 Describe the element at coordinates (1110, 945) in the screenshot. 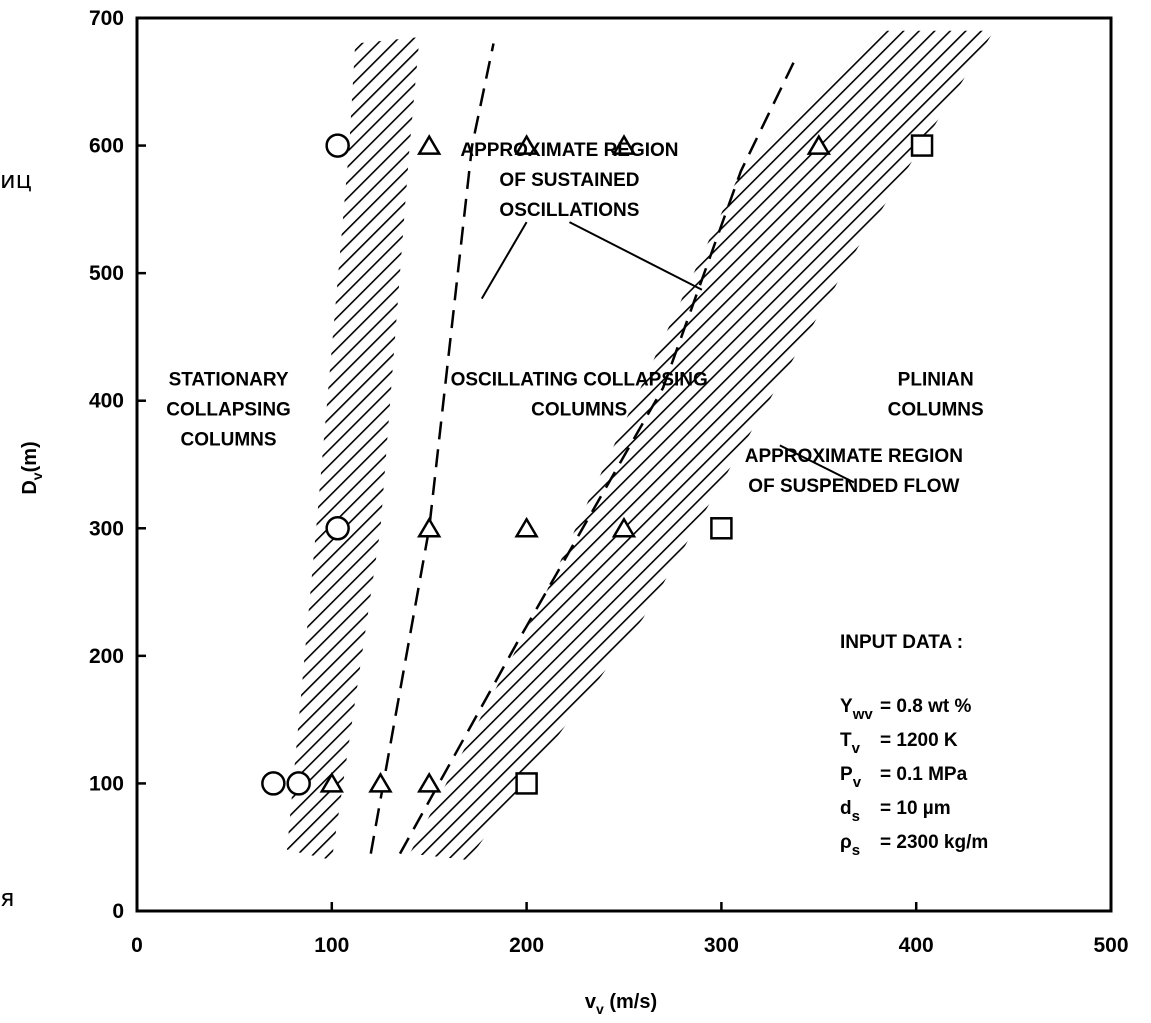

I see `x-tick-label: 500` at that location.